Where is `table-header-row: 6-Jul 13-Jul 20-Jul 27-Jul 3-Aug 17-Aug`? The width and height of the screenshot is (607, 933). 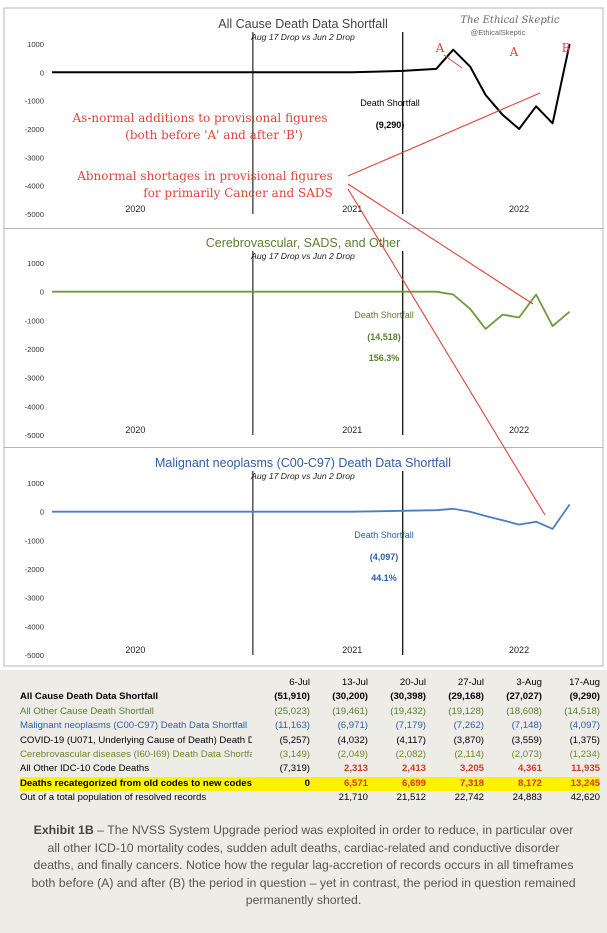 table-header-row: 6-Jul 13-Jul 20-Jul 27-Jul 3-Aug 17-Aug is located at coordinates (310, 683).